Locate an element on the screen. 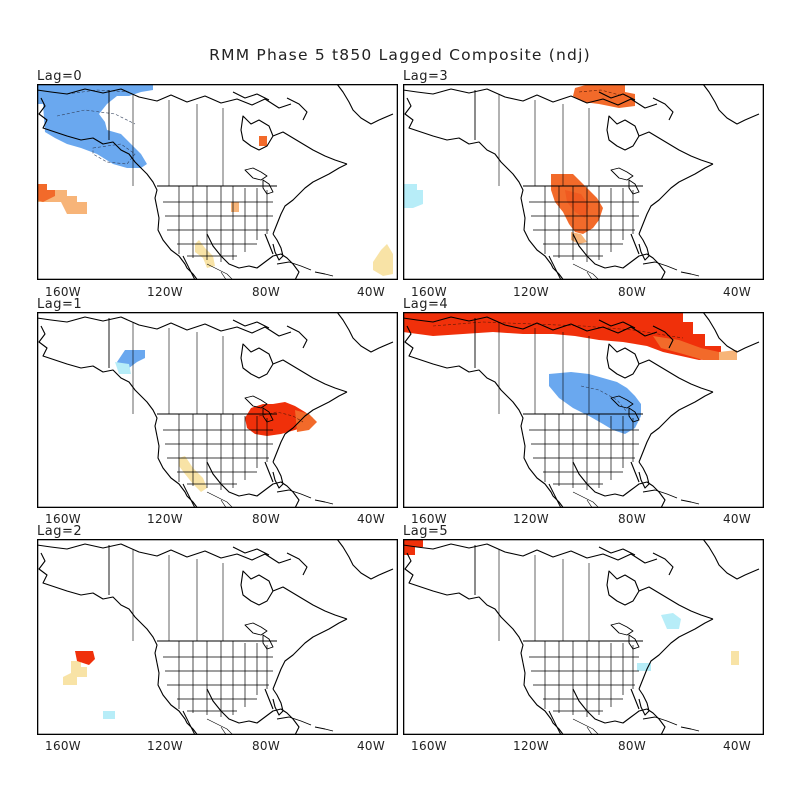 This screenshot has width=800, height=800. anomaly-cool-ne-pacific is located at coordinates (413, 196).